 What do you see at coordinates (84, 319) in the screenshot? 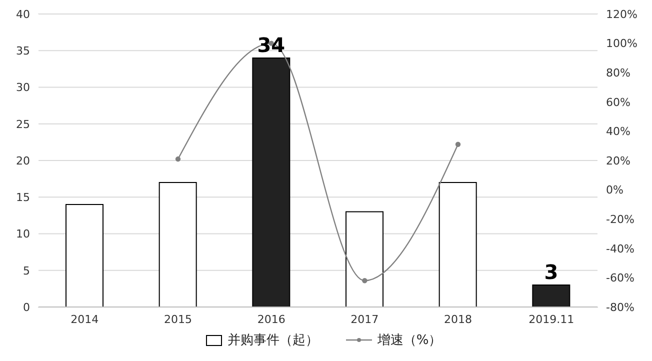
I see `x-tick-label: 2014` at bounding box center [84, 319].